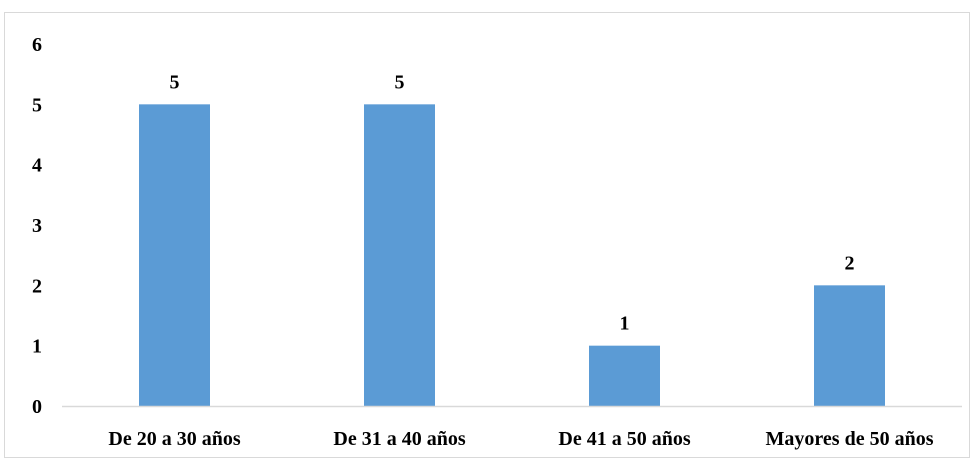 This screenshot has height=459, width=976. Describe the element at coordinates (37, 286) in the screenshot. I see `y-tick-label: 2` at that location.